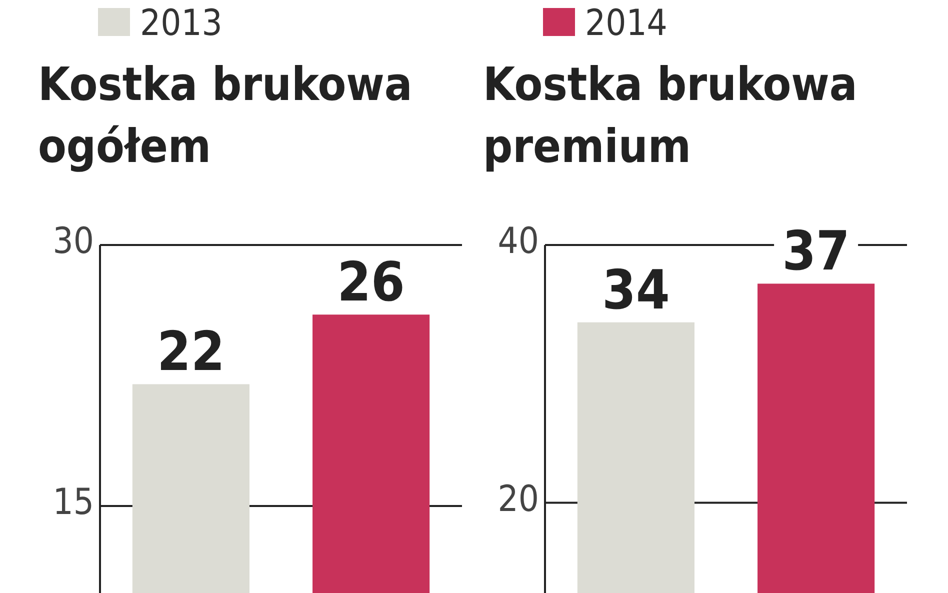  I want to click on chart-title: Kostka brukowa ogółem, so click(225, 115).